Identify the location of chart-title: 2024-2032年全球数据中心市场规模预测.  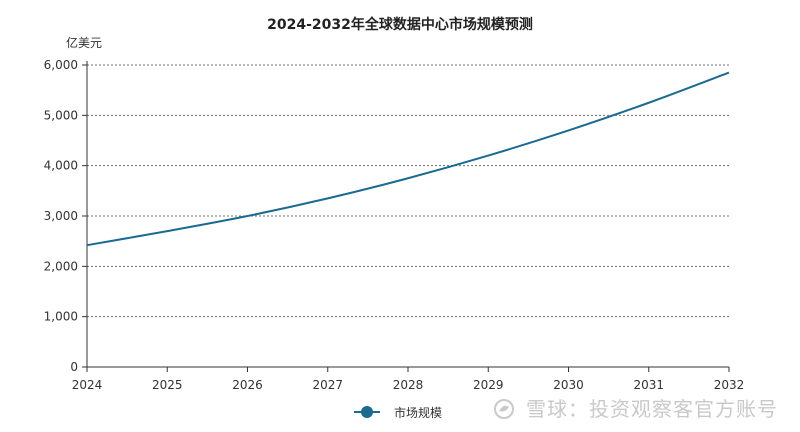
(400, 24).